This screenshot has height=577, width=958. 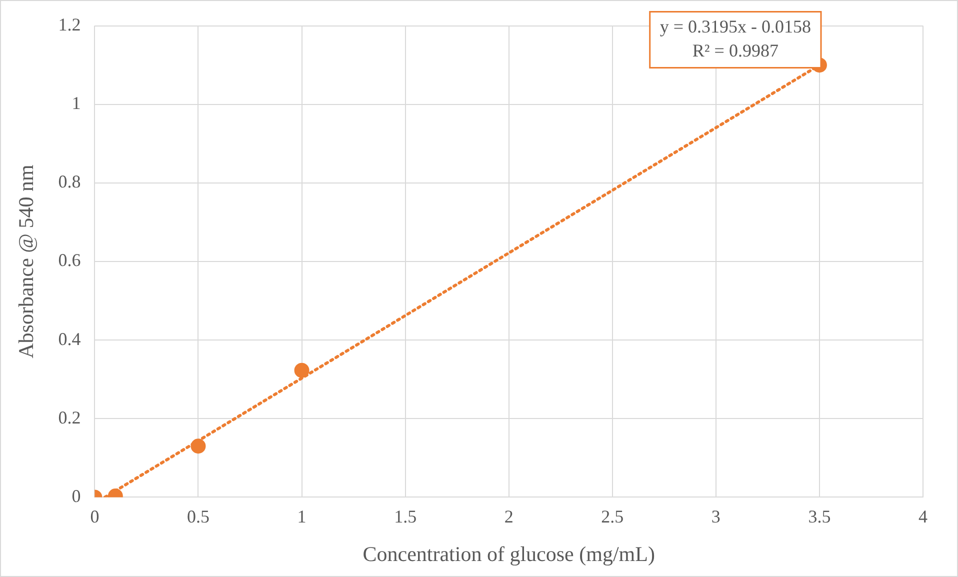 What do you see at coordinates (923, 516) in the screenshot?
I see `x-tick-label: 4` at bounding box center [923, 516].